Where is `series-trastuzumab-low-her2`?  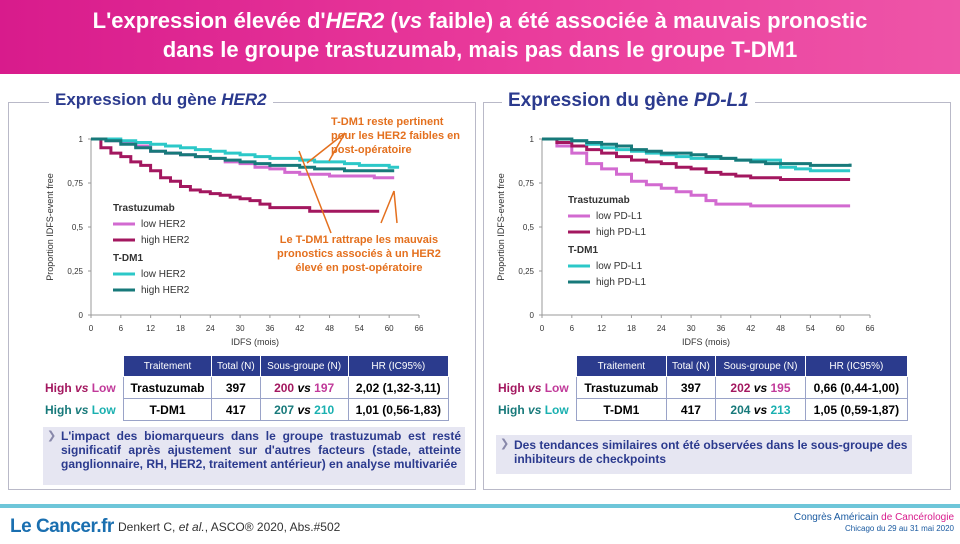
series-trastuzumab-low-her2 is located at coordinates (243, 158).